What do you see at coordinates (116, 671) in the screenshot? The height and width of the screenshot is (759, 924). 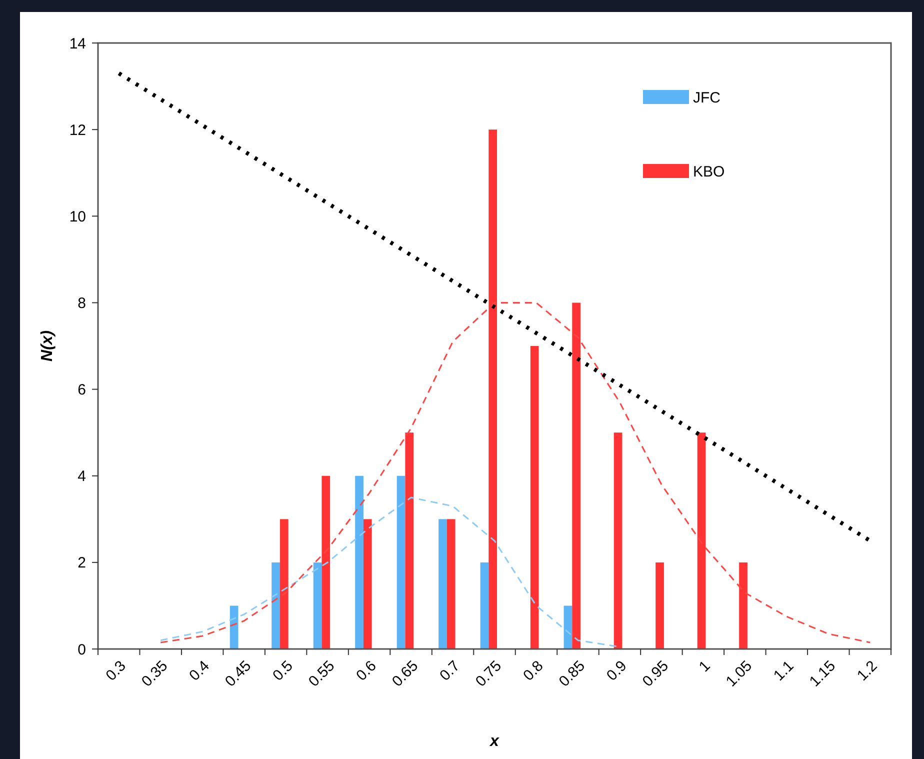 I see `x-tick-label: 0.3` at bounding box center [116, 671].